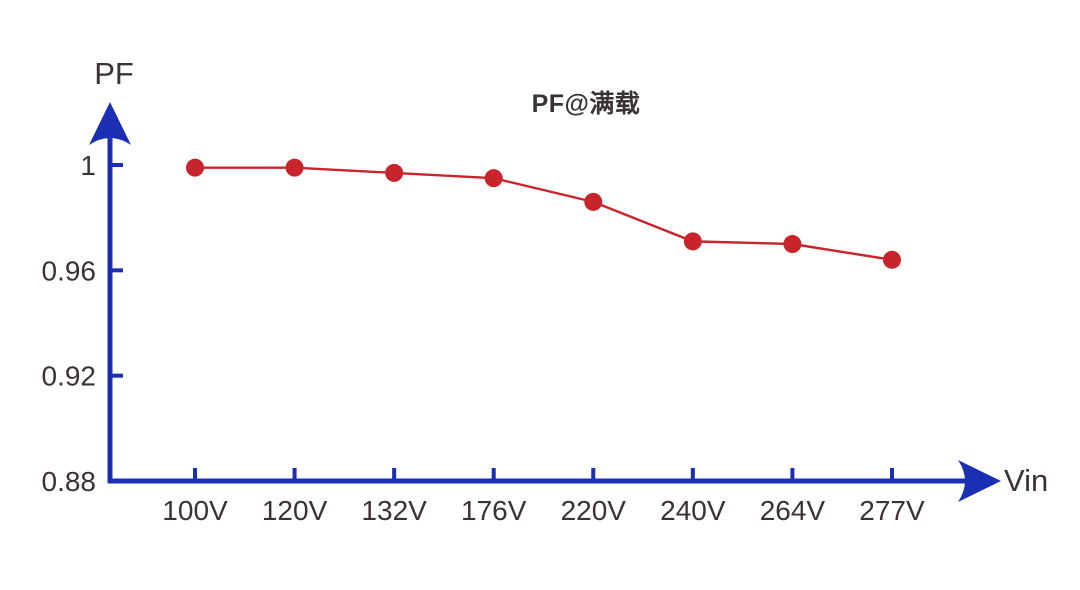 This screenshot has height=590, width=1080. Describe the element at coordinates (394, 510) in the screenshot. I see `x-tick-label: 132V` at that location.